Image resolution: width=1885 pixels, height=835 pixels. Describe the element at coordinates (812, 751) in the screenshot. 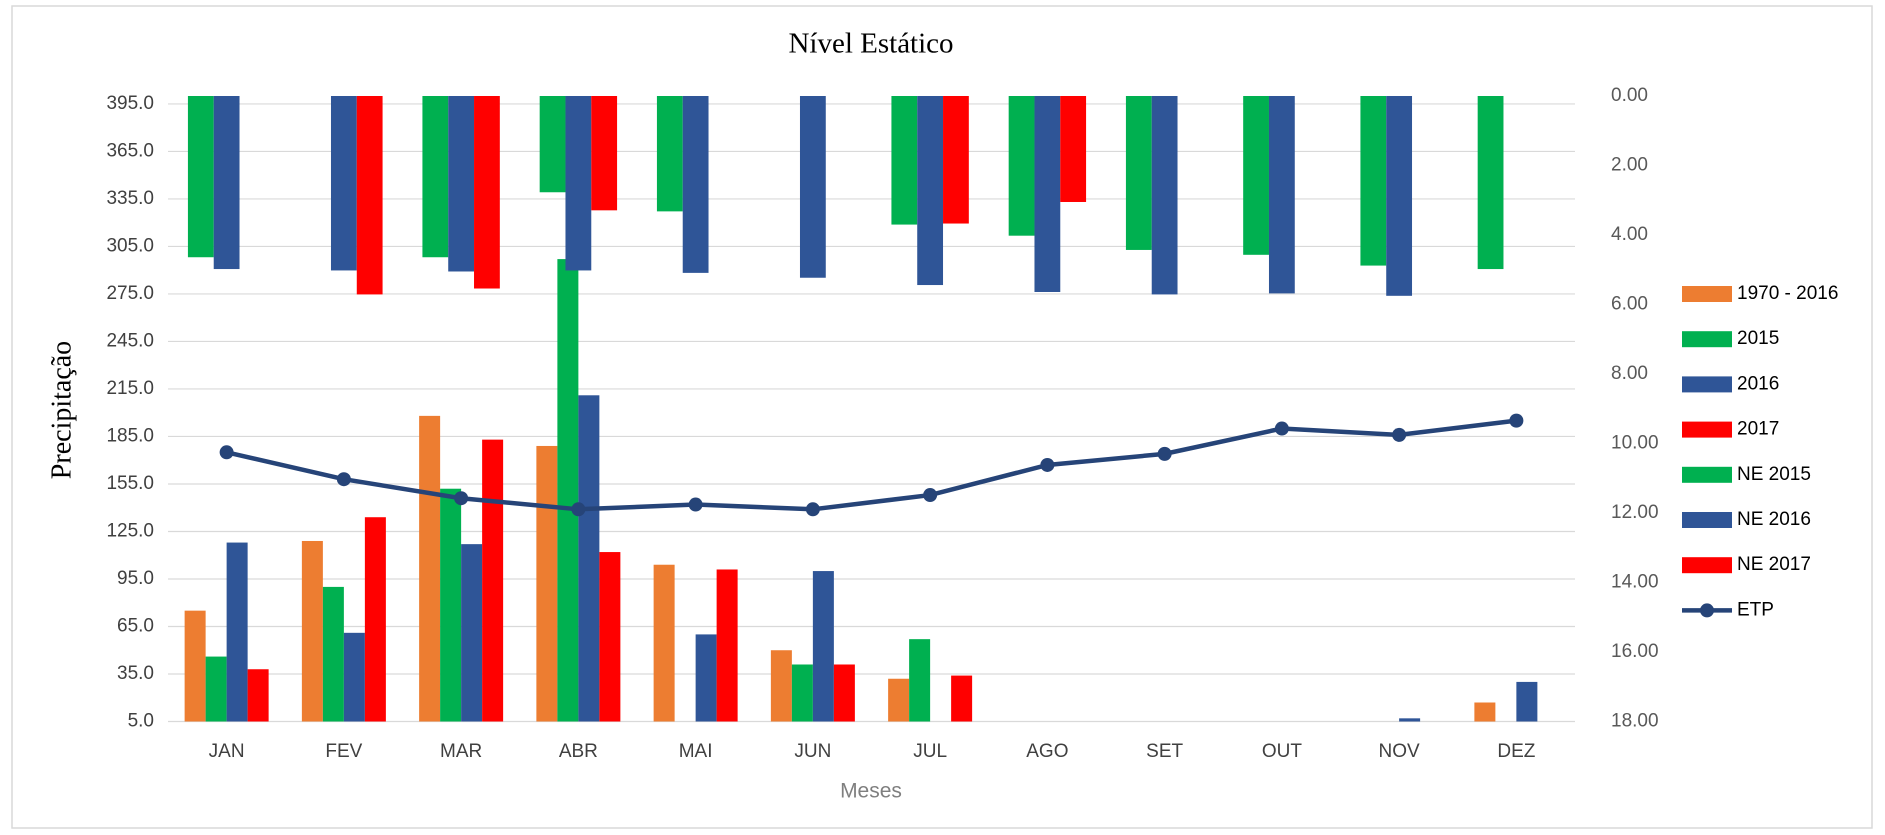

I see `x-tick-label: JUN` at that location.